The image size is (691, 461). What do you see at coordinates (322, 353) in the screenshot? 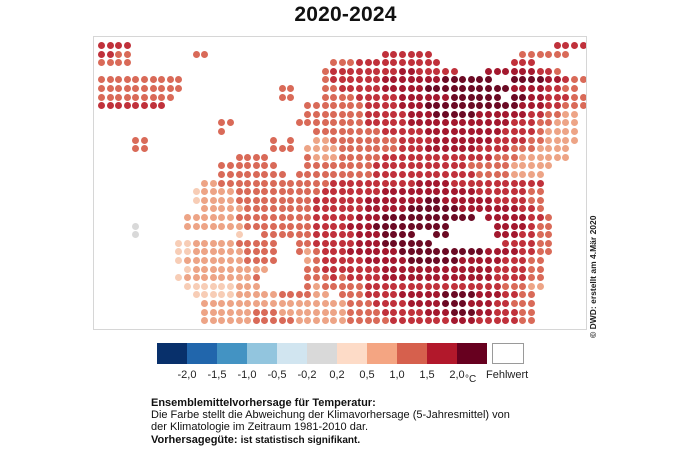
I see `colorbar-legend` at bounding box center [322, 353].